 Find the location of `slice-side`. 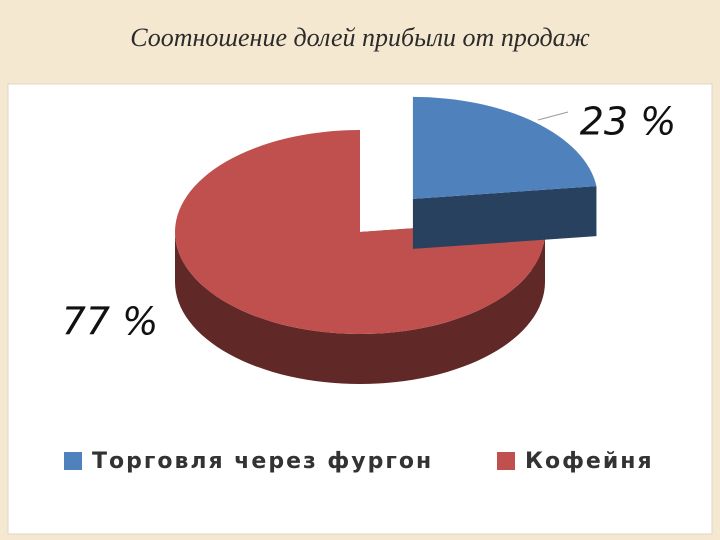

slice-side is located at coordinates (360, 308).